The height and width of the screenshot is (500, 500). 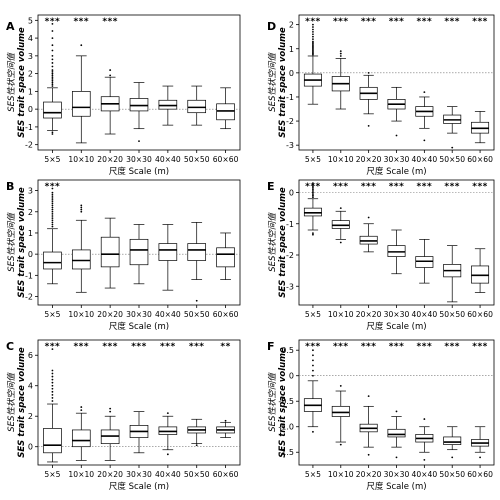 What do you see at coordinates (369, 159) in the screenshot?
I see `x-tick-label: 20×20` at bounding box center [369, 159].